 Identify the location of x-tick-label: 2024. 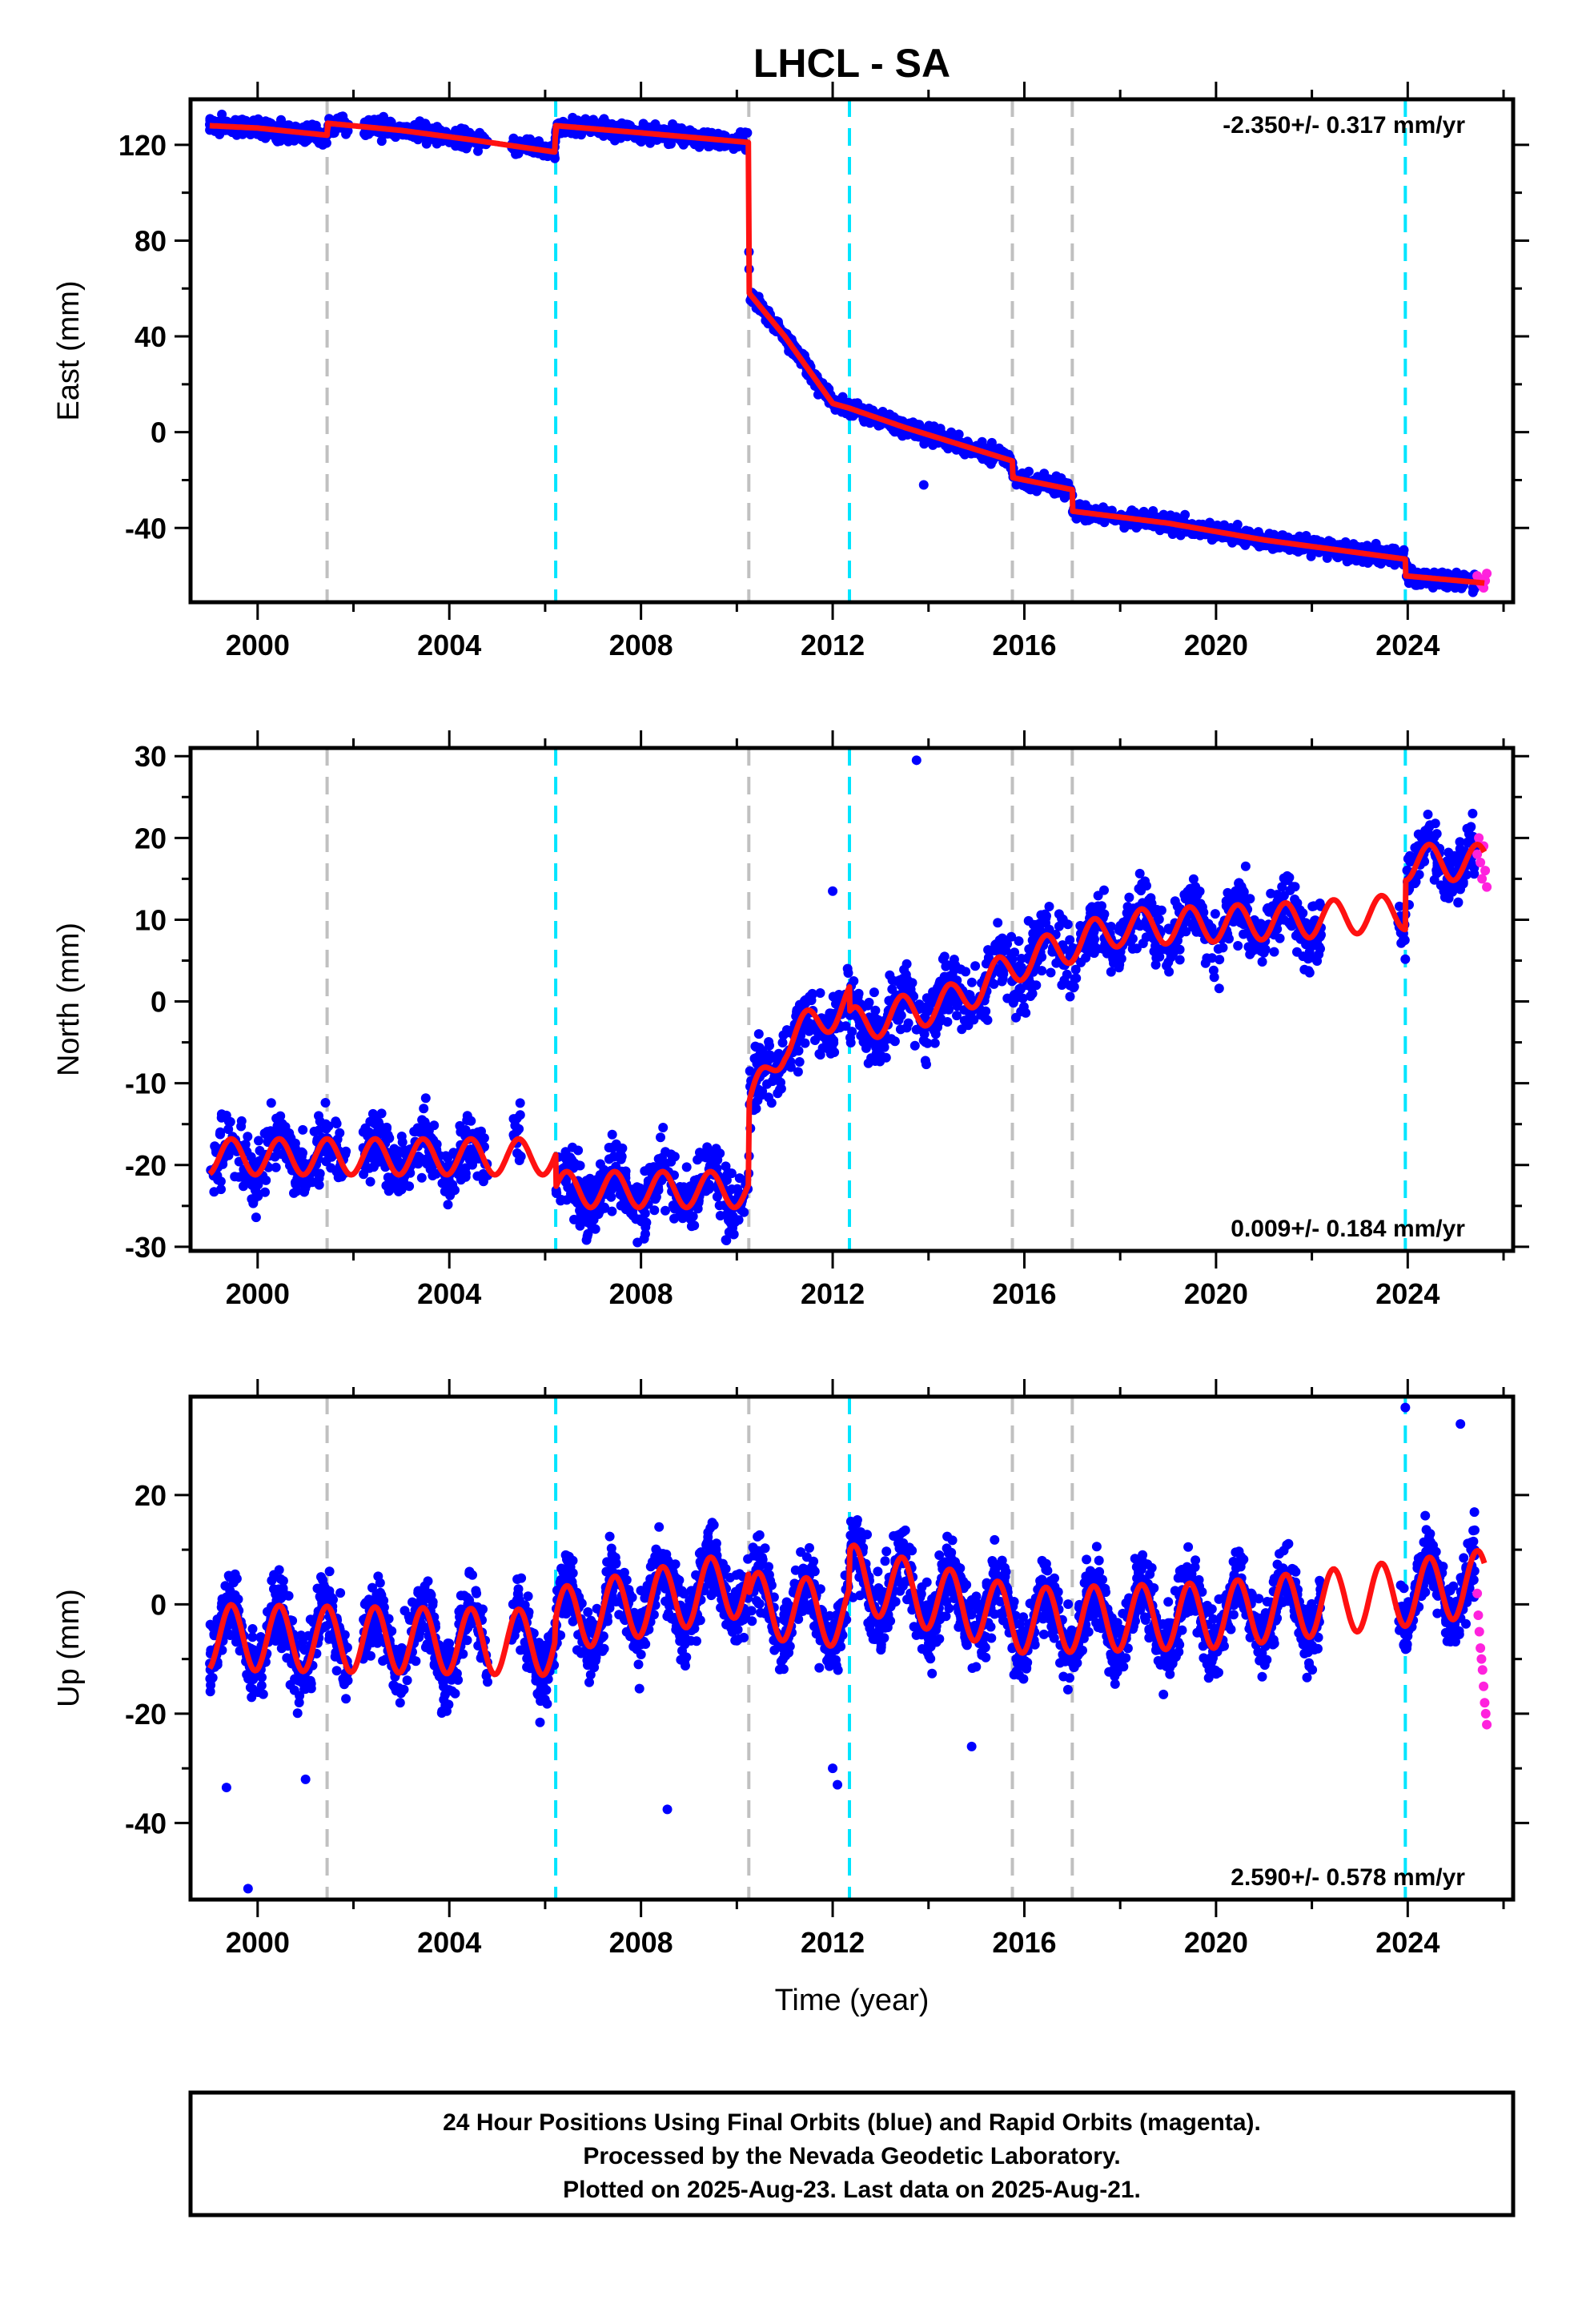
(1407, 1294).